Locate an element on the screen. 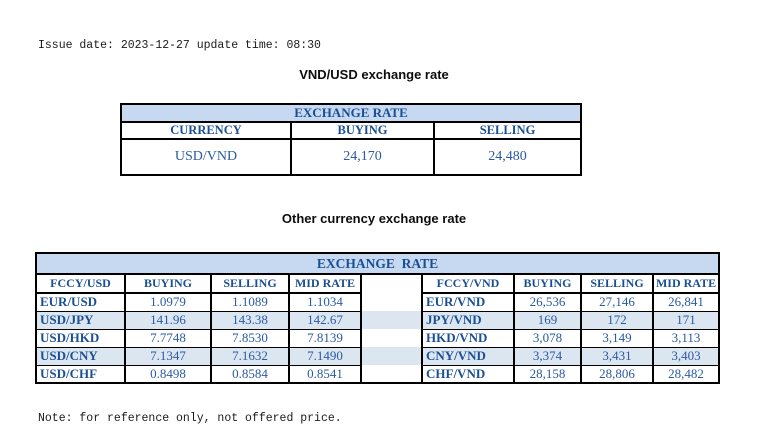  column-header-row: CURRENCY BUYING SELLING is located at coordinates (351, 130).